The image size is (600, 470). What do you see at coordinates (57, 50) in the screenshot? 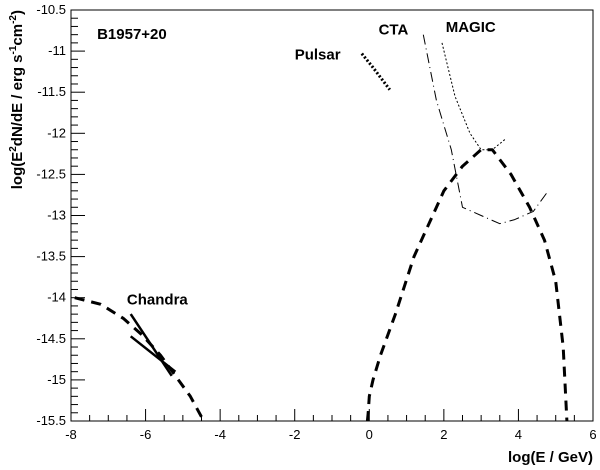
I see `y-tick-label: -11` at bounding box center [57, 50].